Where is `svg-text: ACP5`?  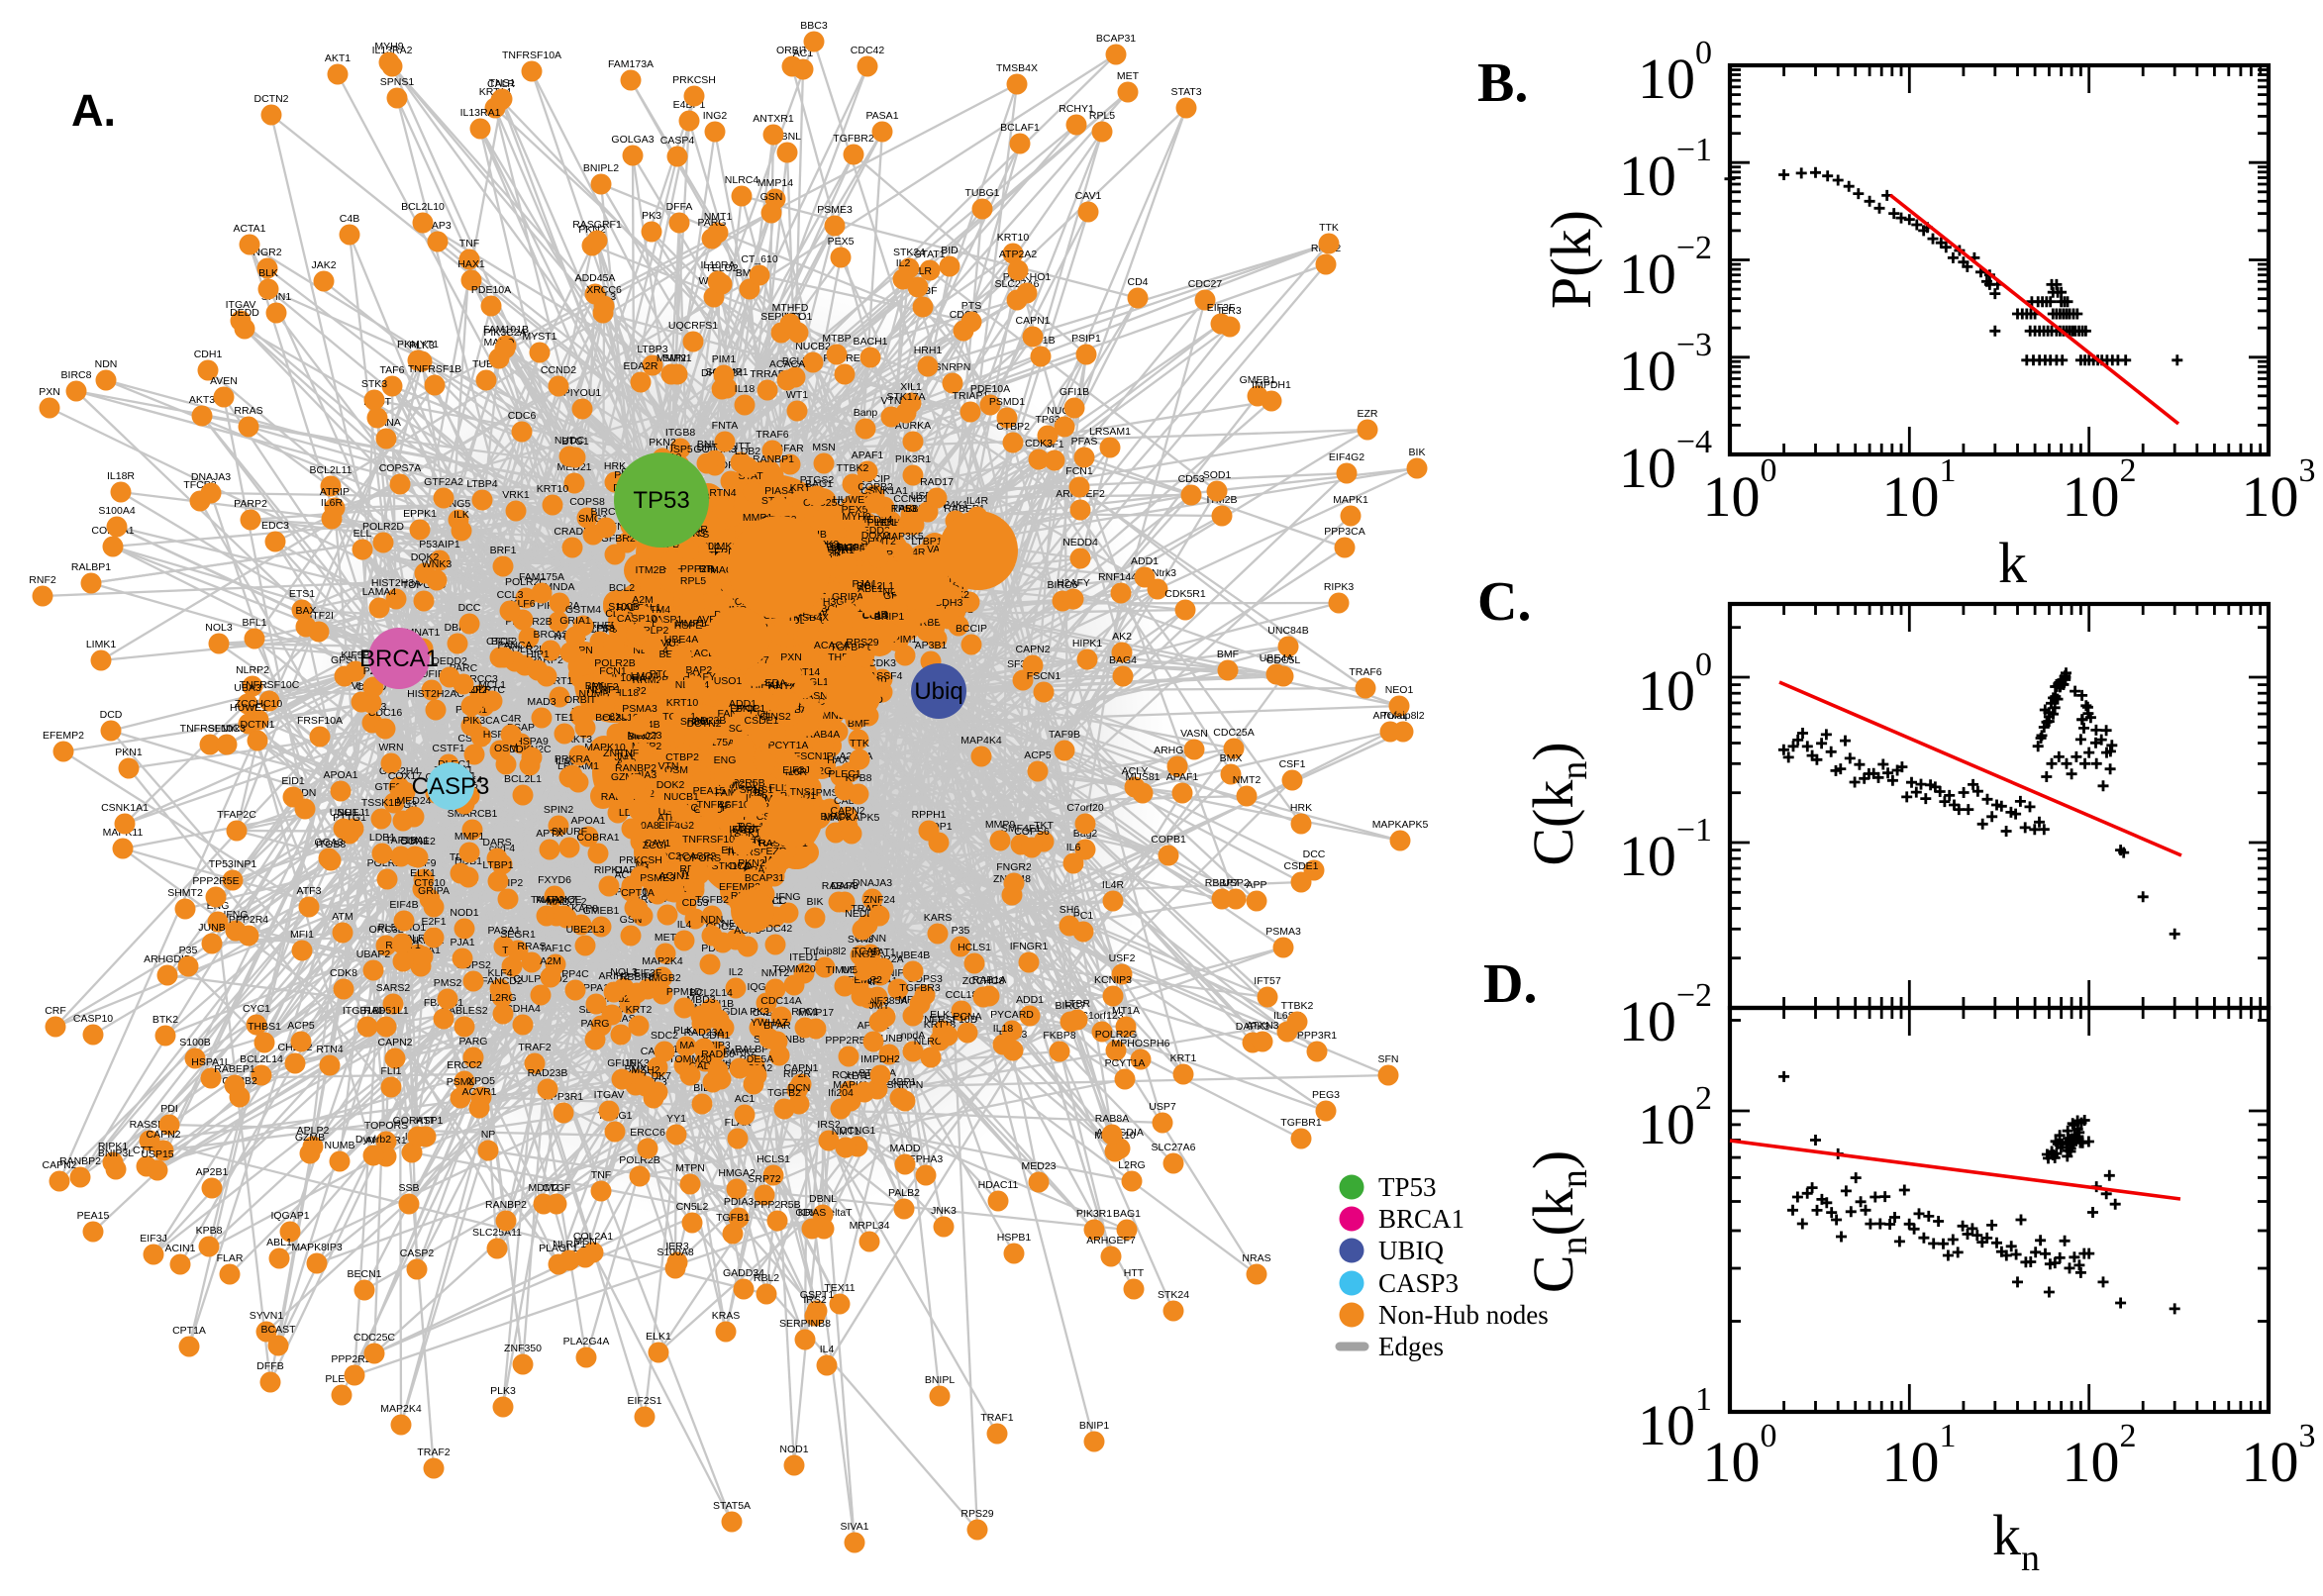 svg-text: ACP5 is located at coordinates (1038, 755).